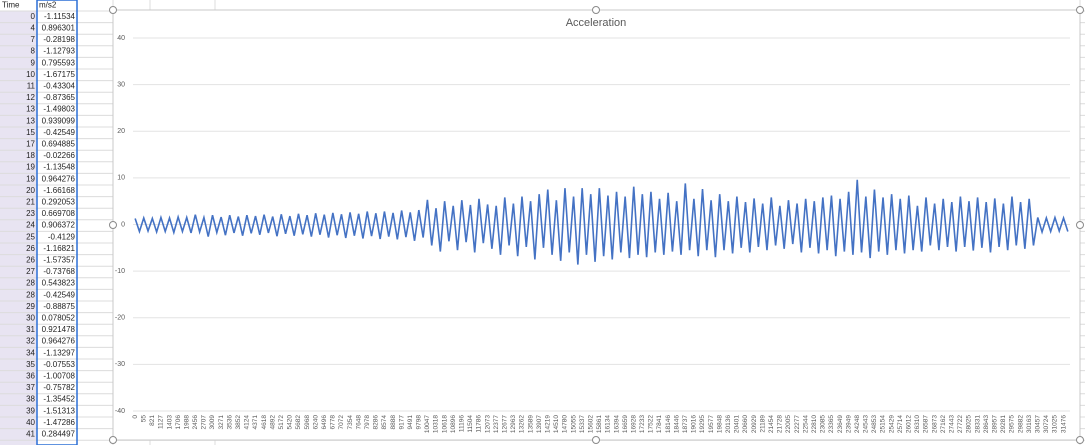  I want to click on x-tick-label: 3536, so click(229, 422).